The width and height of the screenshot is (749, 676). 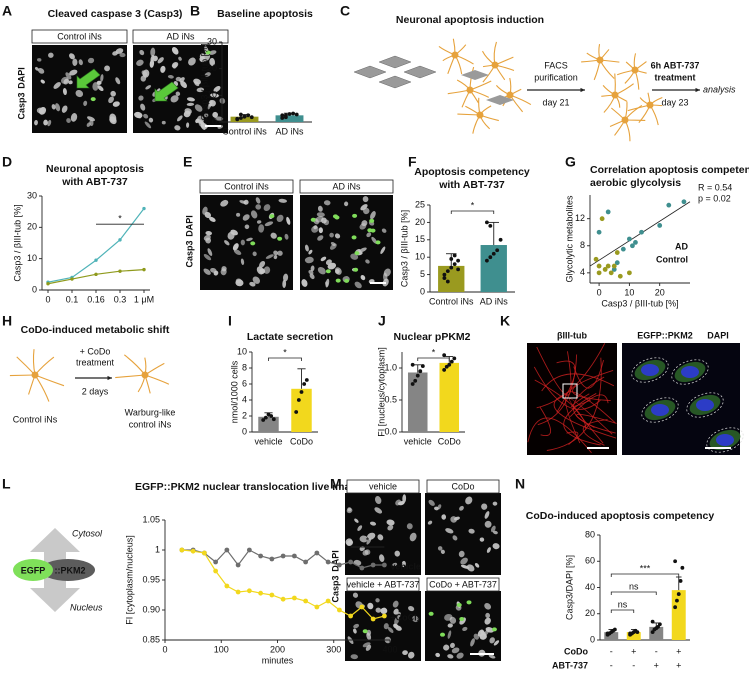 I want to click on y-tick-label: 15, so click(x=420, y=239).